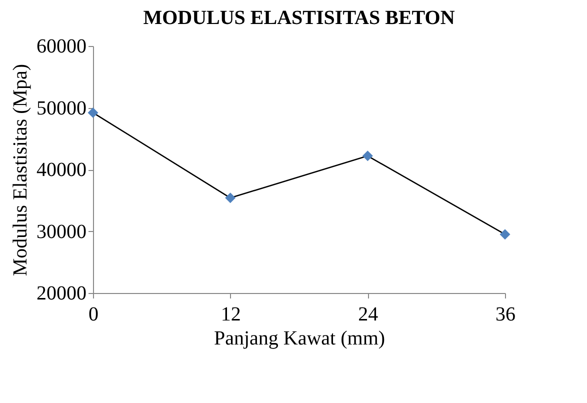 This screenshot has width=587, height=403. What do you see at coordinates (61, 108) in the screenshot?
I see `y-tick-label: 50000` at bounding box center [61, 108].